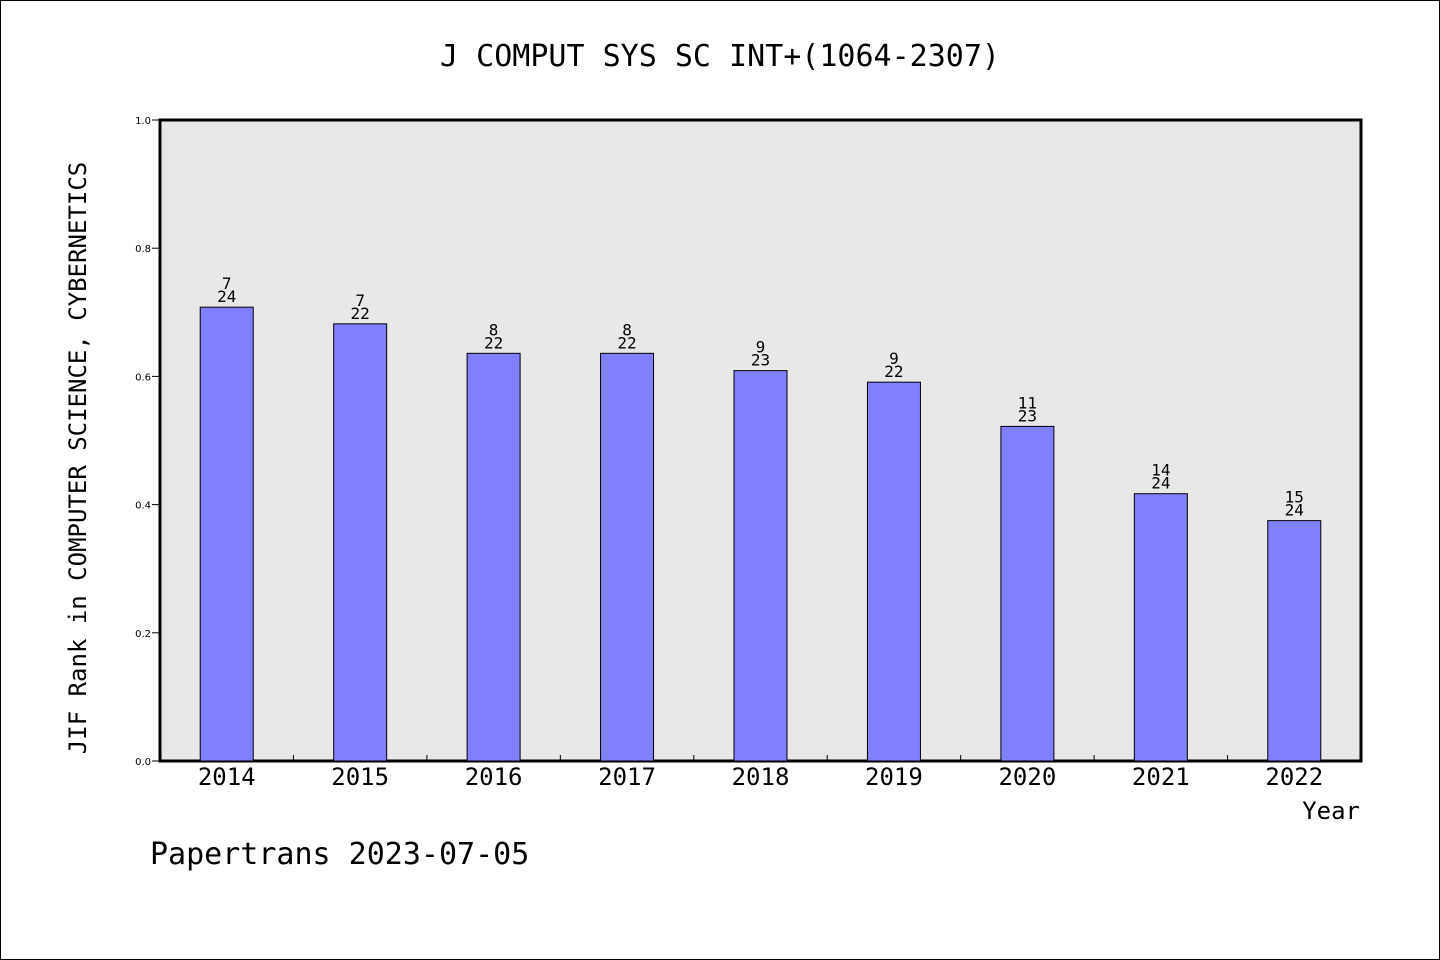 The image size is (1440, 960). I want to click on data-label-rank-2017: 8, so click(627, 329).